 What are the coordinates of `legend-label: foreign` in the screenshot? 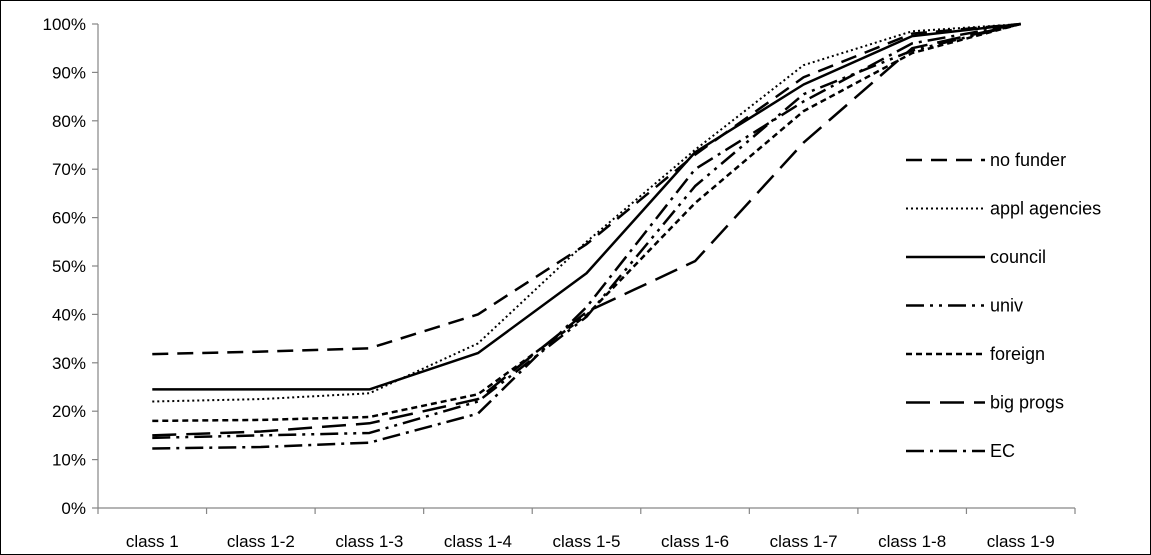 It's located at (1017, 354).